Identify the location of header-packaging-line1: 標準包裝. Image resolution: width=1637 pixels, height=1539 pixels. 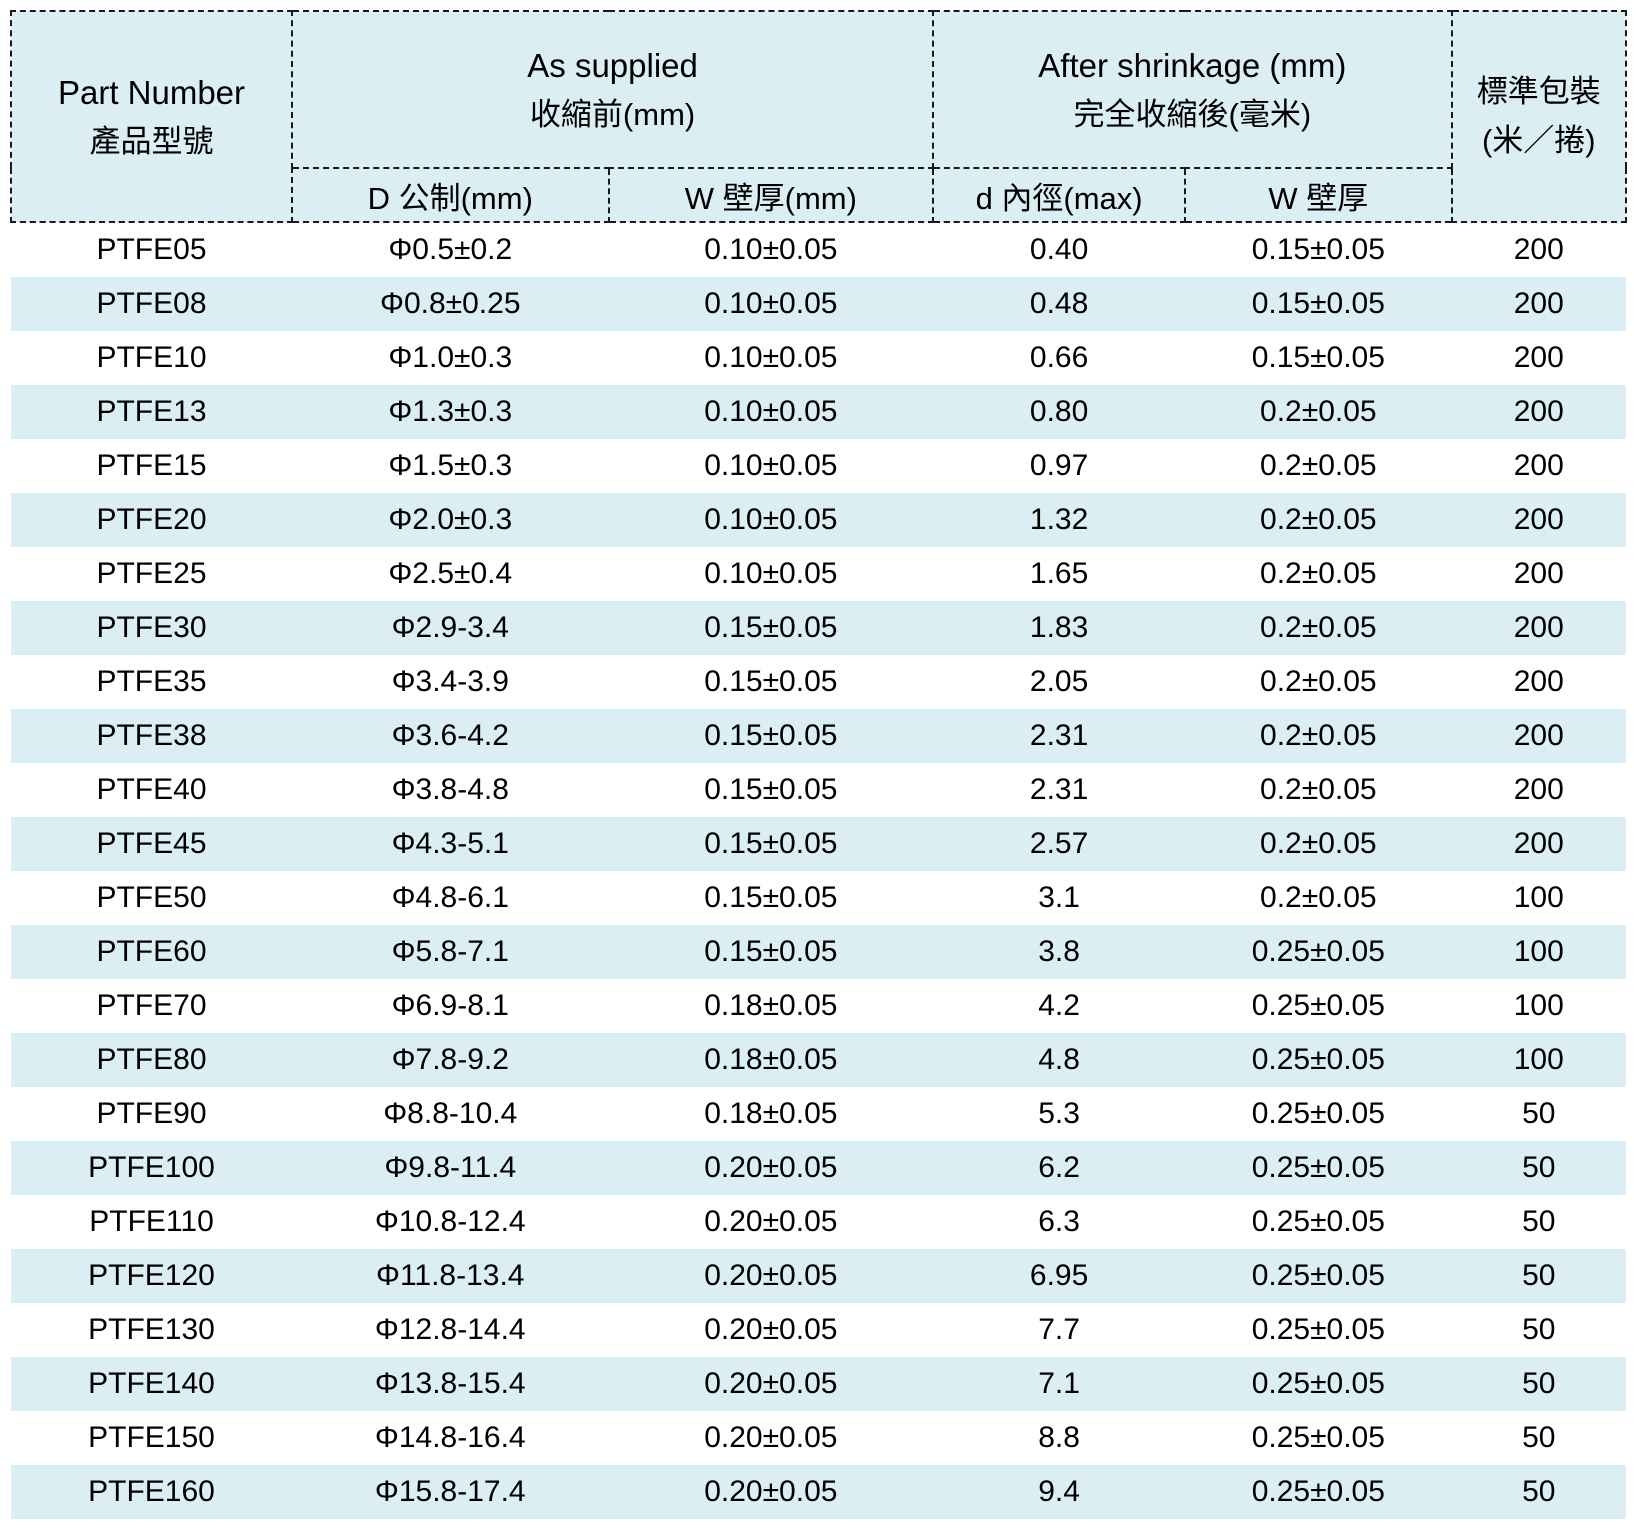
(1538, 92).